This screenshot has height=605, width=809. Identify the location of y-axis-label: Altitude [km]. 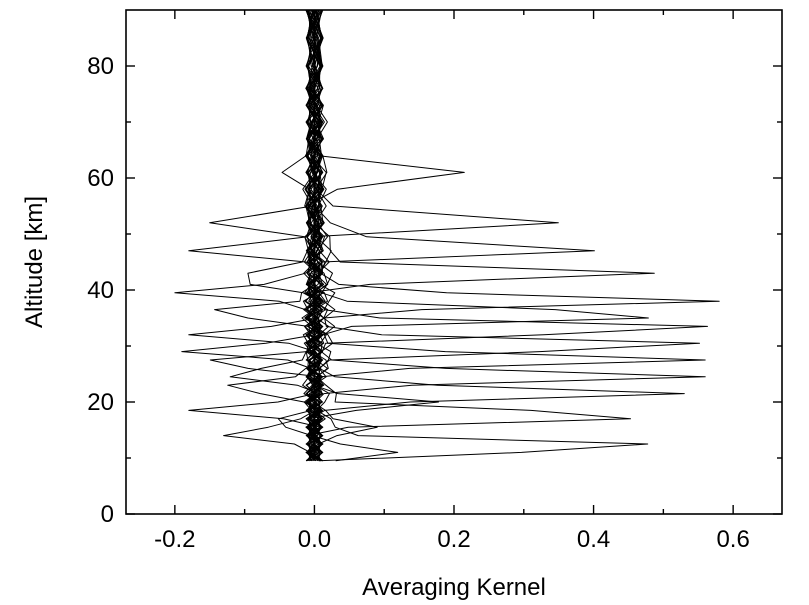
(34, 262).